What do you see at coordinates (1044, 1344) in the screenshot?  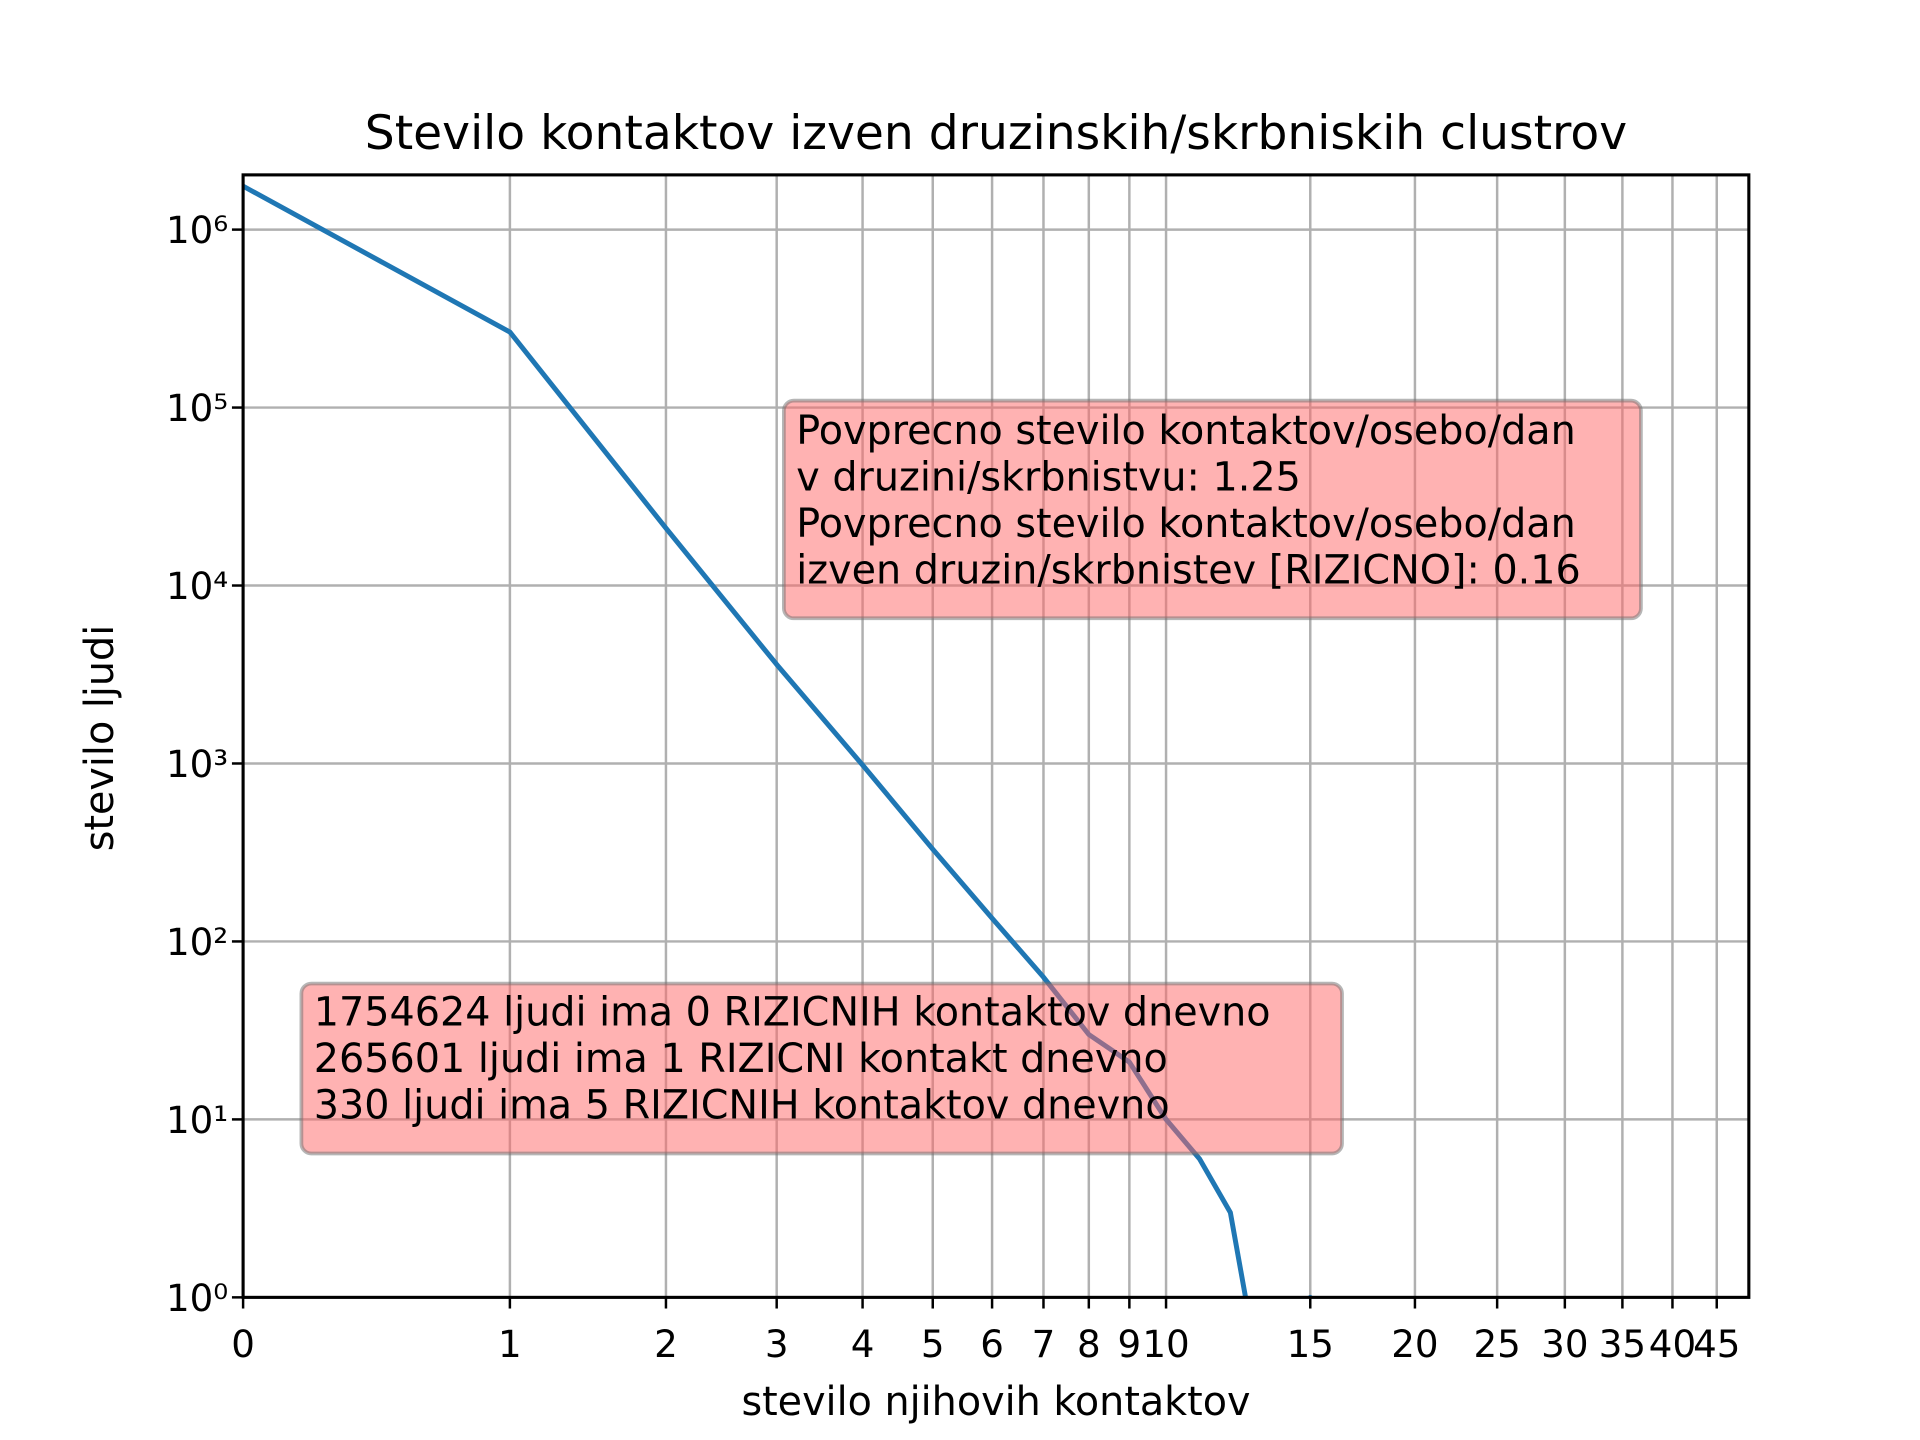 I see `x-tick-label: 7` at bounding box center [1044, 1344].